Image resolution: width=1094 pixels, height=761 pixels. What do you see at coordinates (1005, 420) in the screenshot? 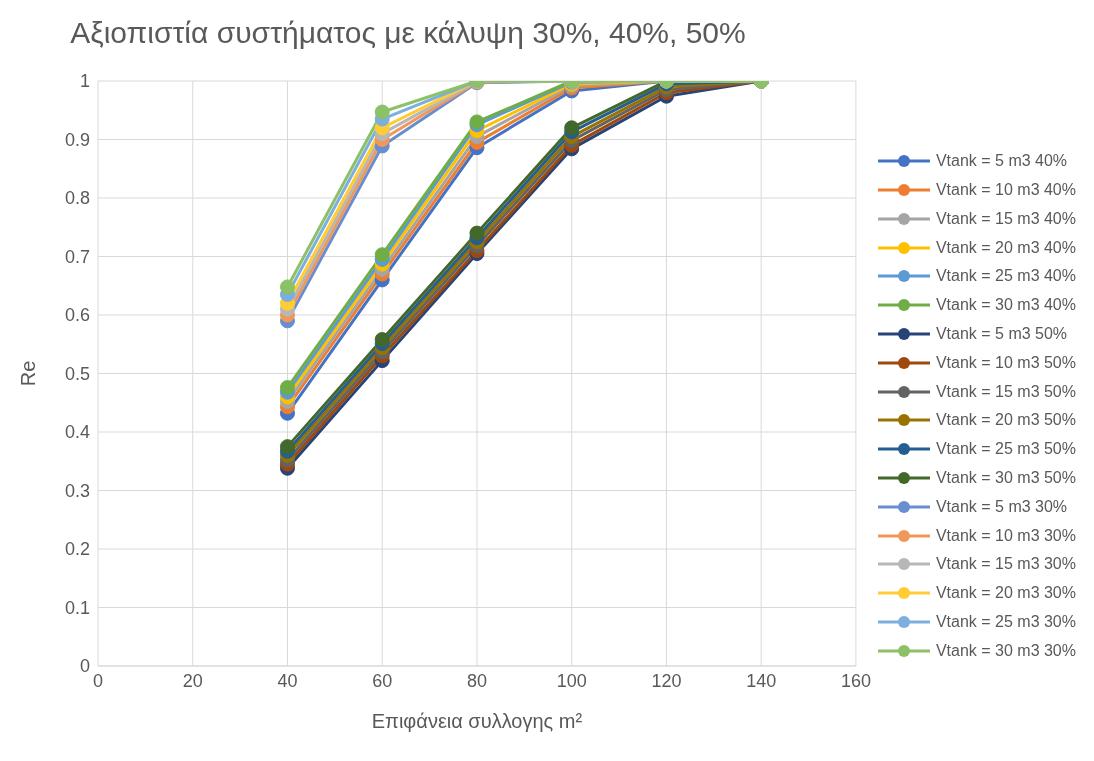
I see `legend-label: Vtank = 20 m3 50%` at bounding box center [1005, 420].